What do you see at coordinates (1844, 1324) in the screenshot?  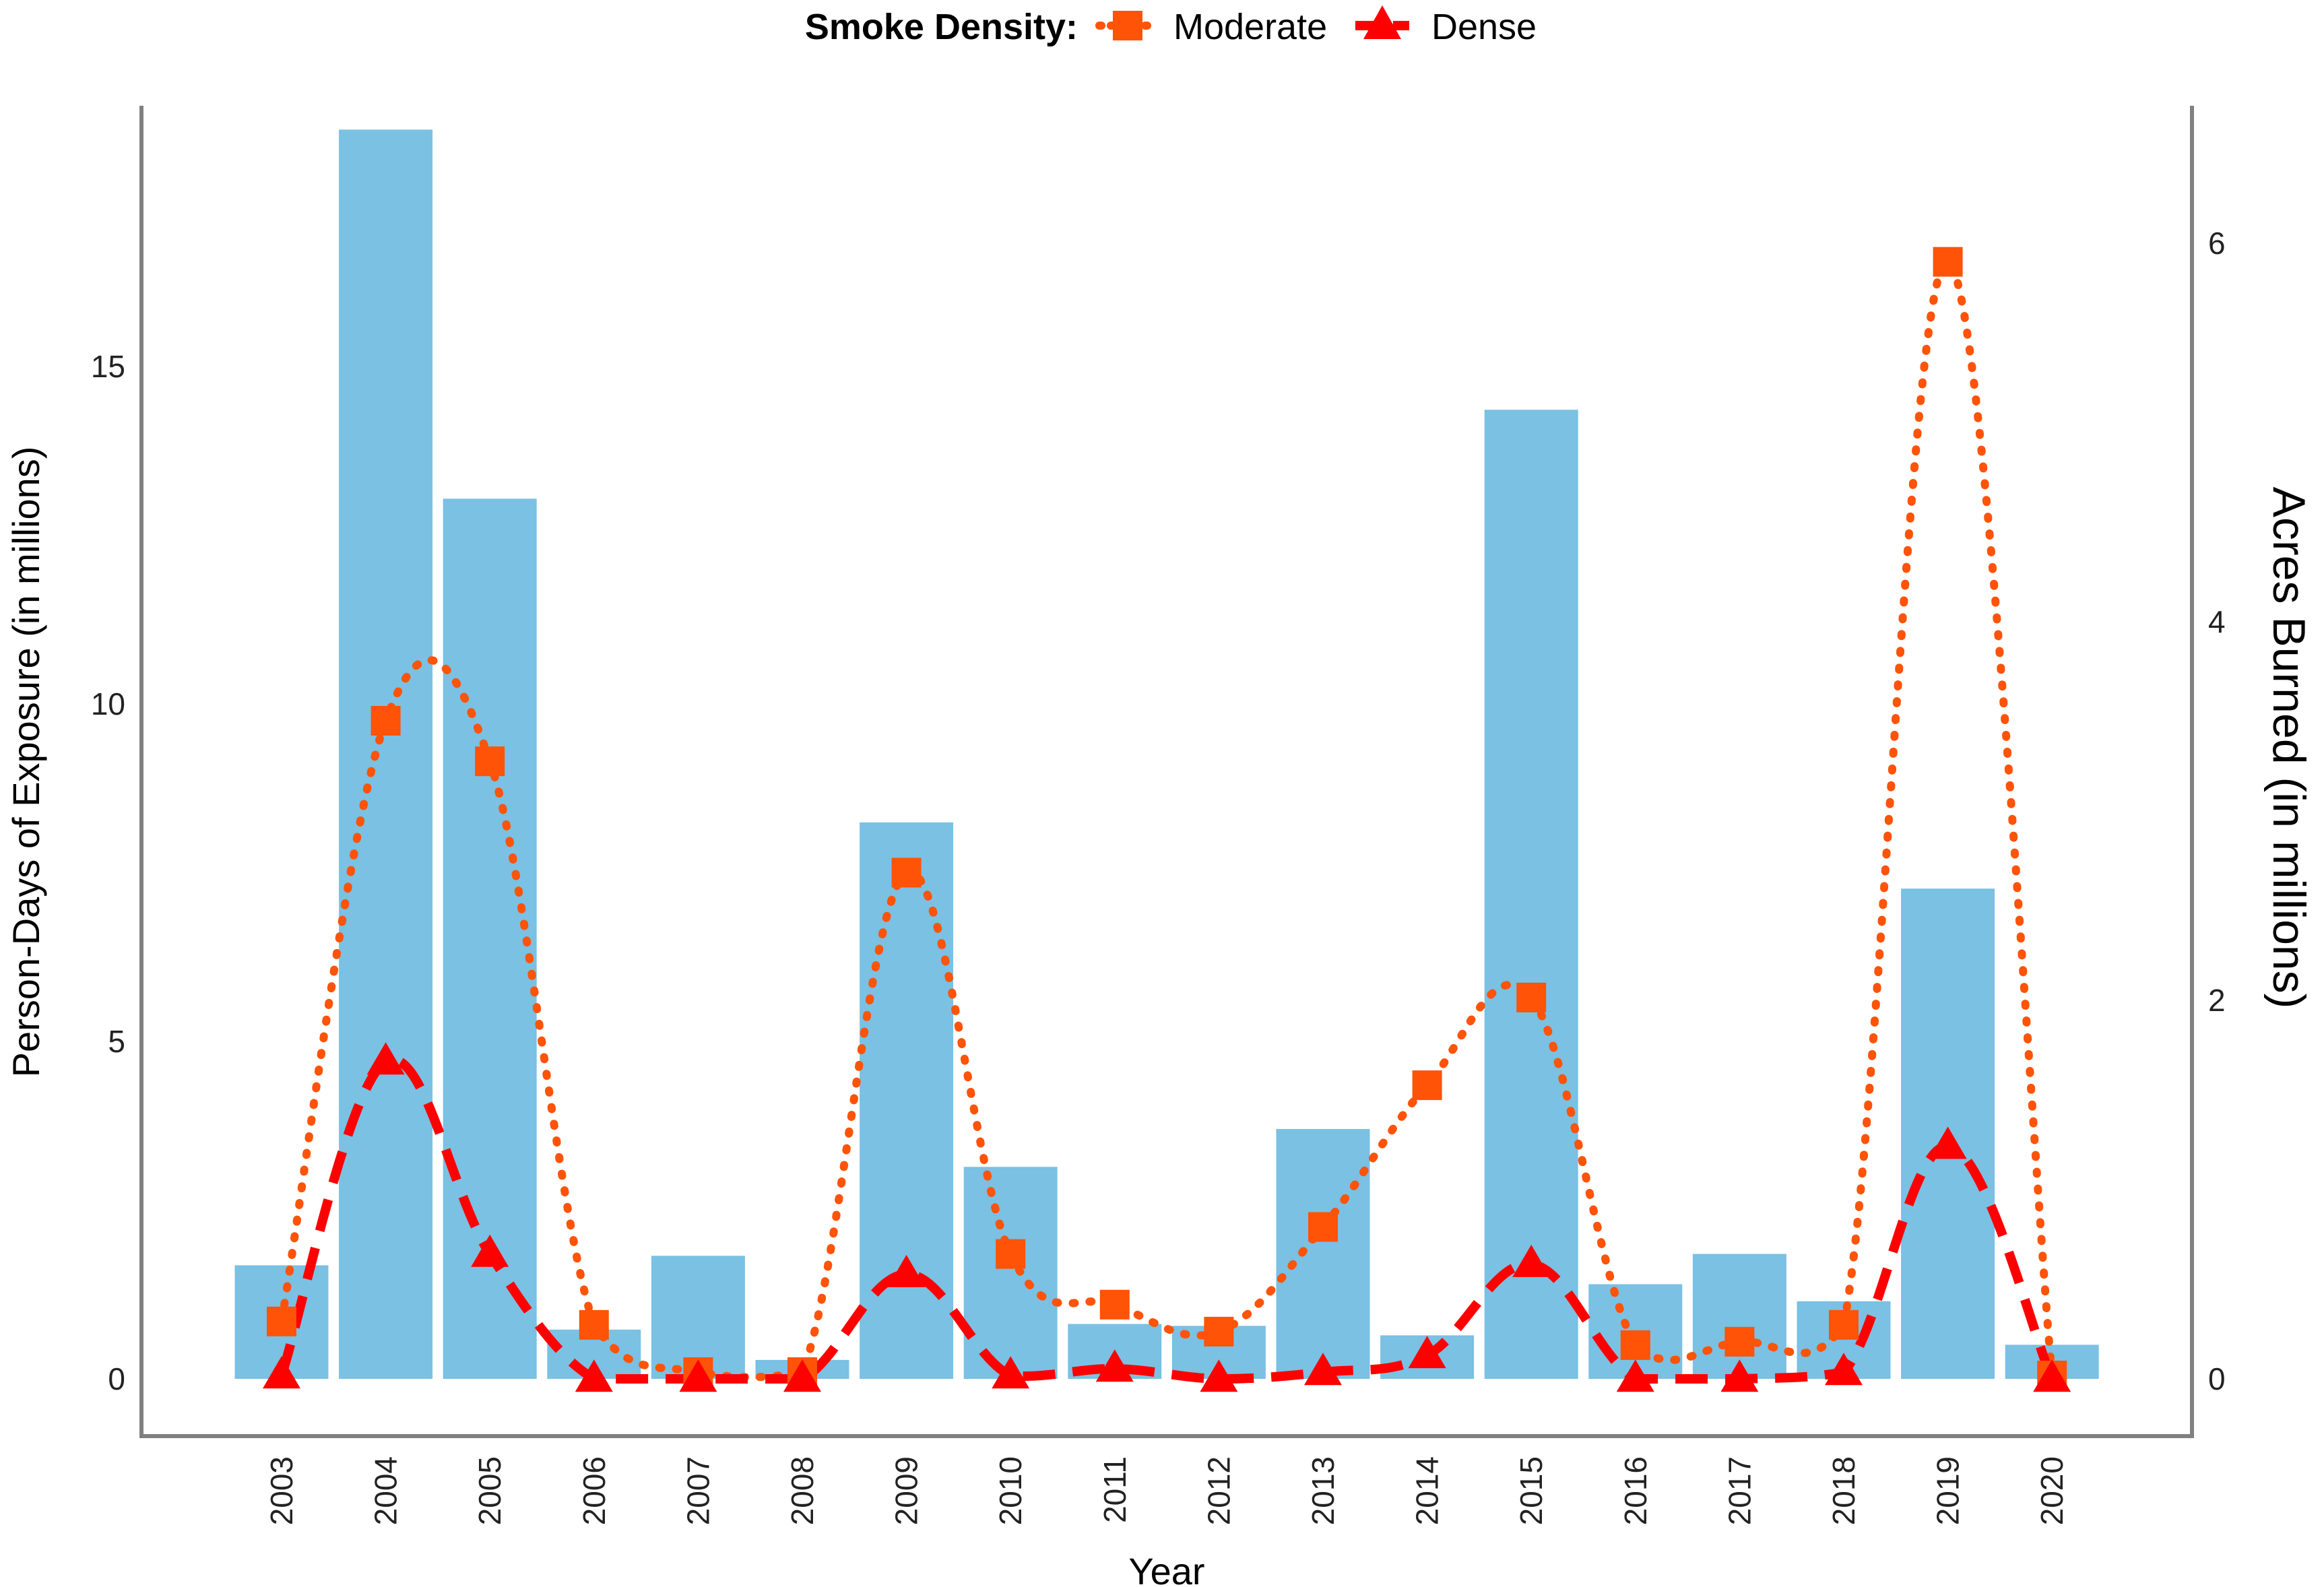 I see `marker-moderate-2018` at bounding box center [1844, 1324].